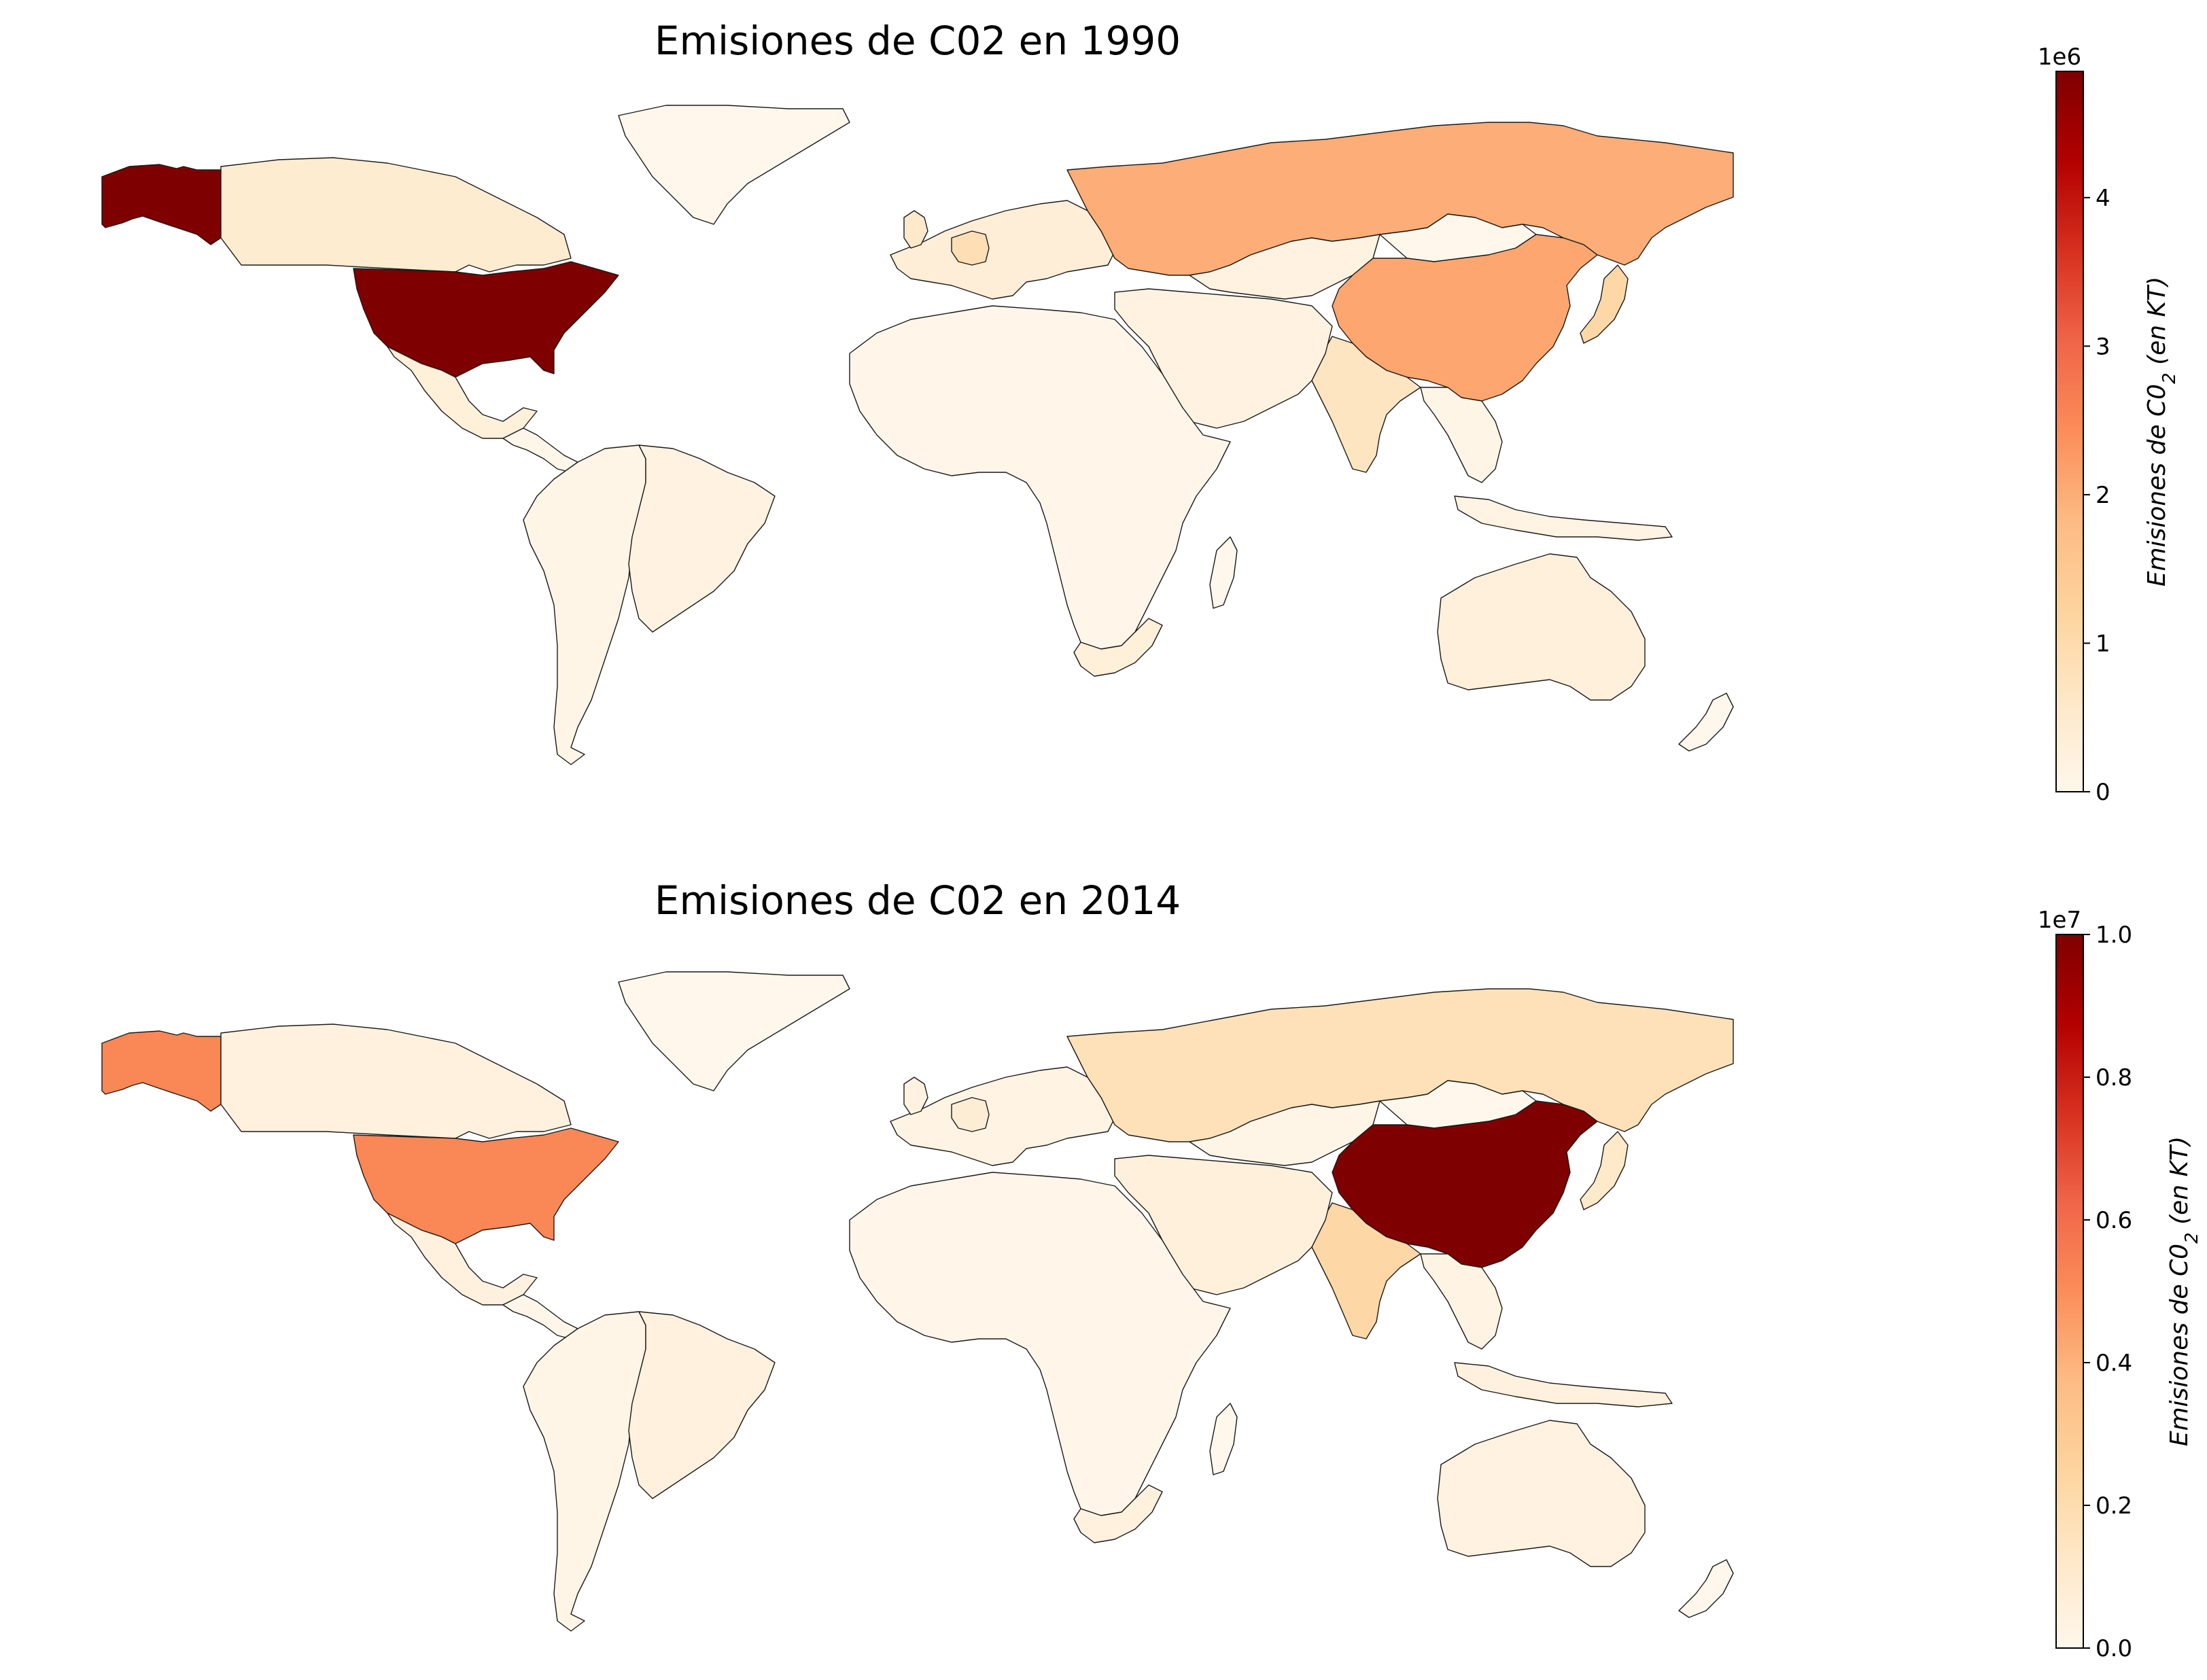  What do you see at coordinates (2103, 198) in the screenshot?
I see `colorbar-tick-label: 4` at bounding box center [2103, 198].